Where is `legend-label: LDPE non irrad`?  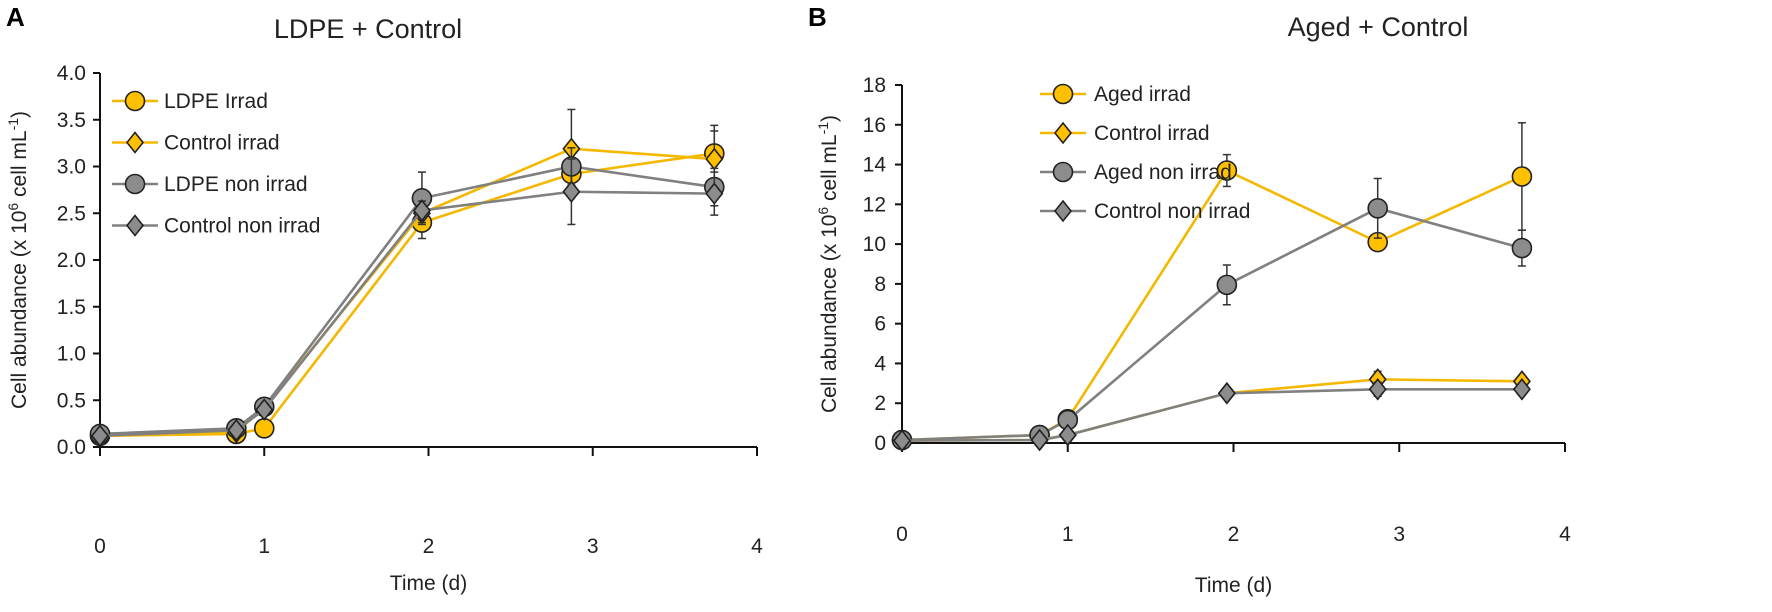
legend-label: LDPE non irrad is located at coordinates (236, 184).